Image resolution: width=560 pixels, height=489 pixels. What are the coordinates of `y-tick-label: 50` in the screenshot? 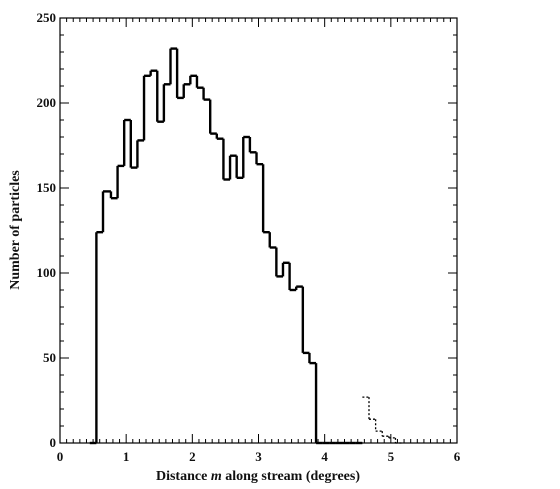 It's located at (49, 357).